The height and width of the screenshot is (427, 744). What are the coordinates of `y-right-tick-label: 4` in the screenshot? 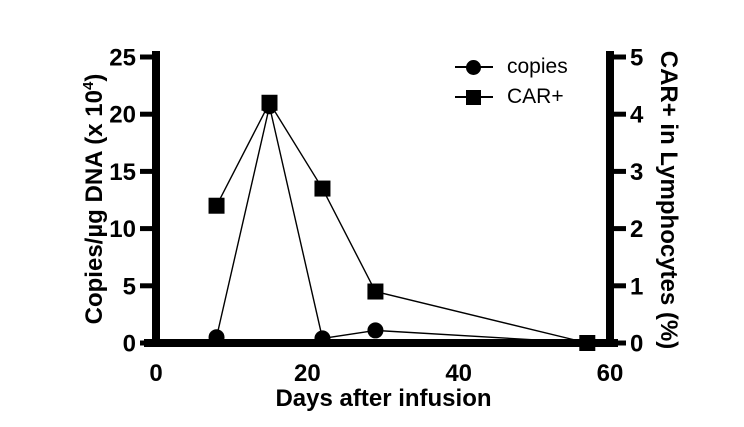 It's located at (637, 115).